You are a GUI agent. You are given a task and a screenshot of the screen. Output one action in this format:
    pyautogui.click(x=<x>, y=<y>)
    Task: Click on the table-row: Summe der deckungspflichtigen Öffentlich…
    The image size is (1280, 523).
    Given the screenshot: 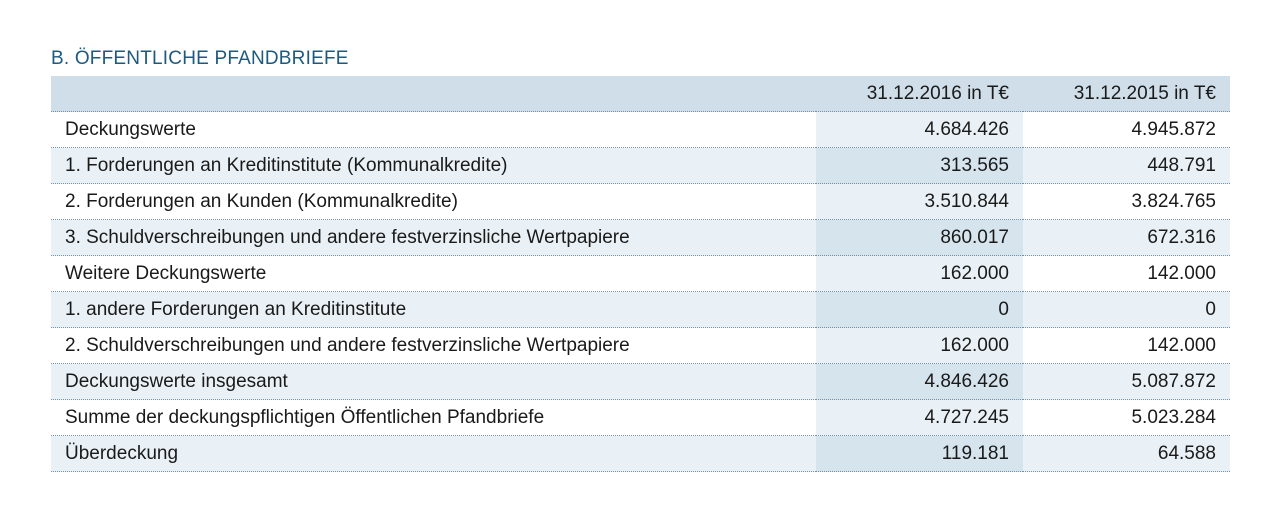 What is the action you would take?
    pyautogui.click(x=640, y=417)
    